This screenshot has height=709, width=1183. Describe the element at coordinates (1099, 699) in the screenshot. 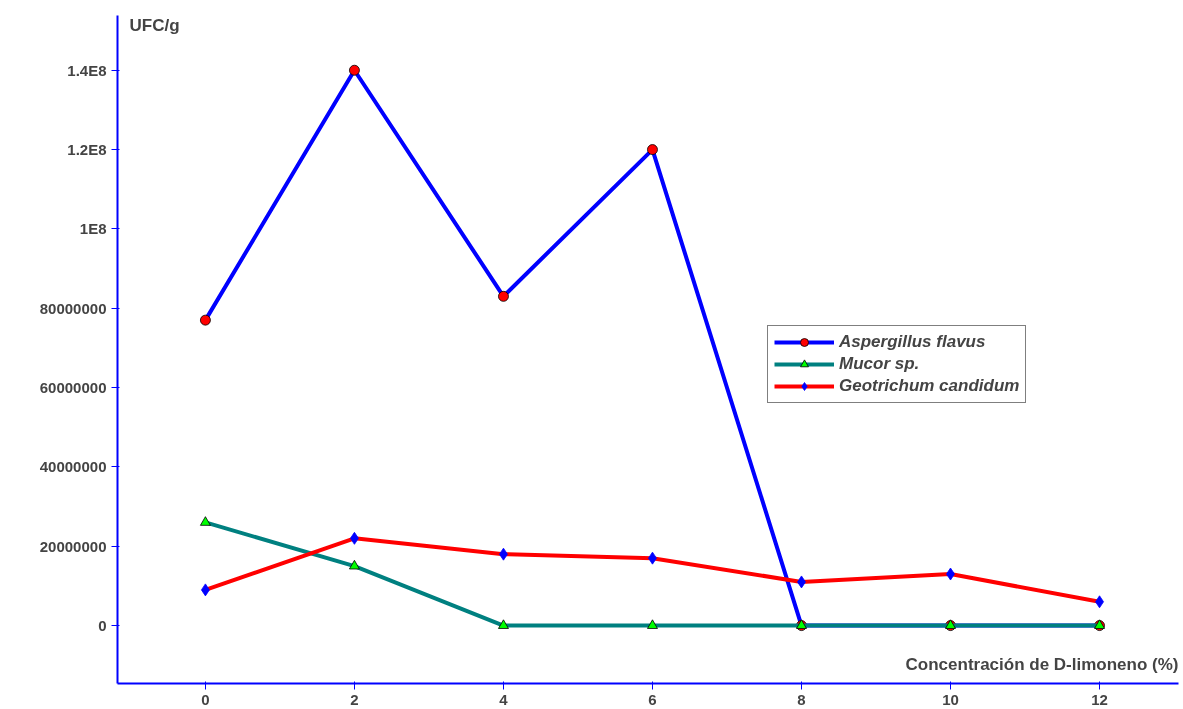

I see `x-tick-label: 12` at that location.